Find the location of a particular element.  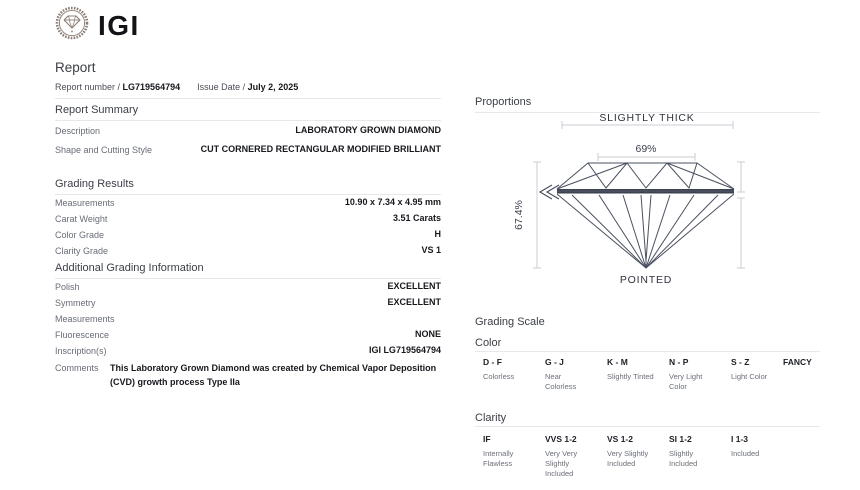

scale-desc: Slightly Included is located at coordinates (683, 458).